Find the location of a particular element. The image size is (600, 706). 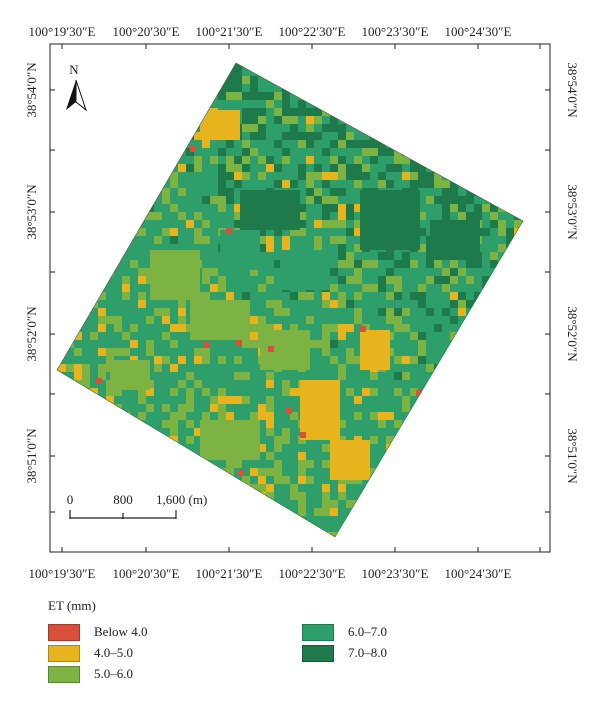

north-arrow-icon: N is located at coordinates (77, 87).